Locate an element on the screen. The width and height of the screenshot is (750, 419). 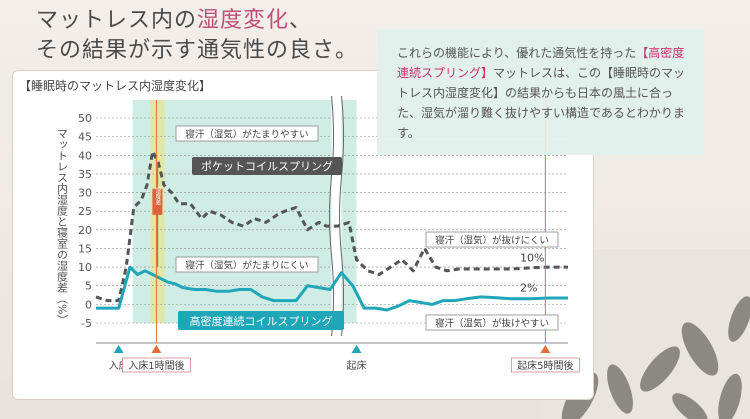
annotation-box: 寝汗（湿気）が抜けやすい is located at coordinates (492, 322).